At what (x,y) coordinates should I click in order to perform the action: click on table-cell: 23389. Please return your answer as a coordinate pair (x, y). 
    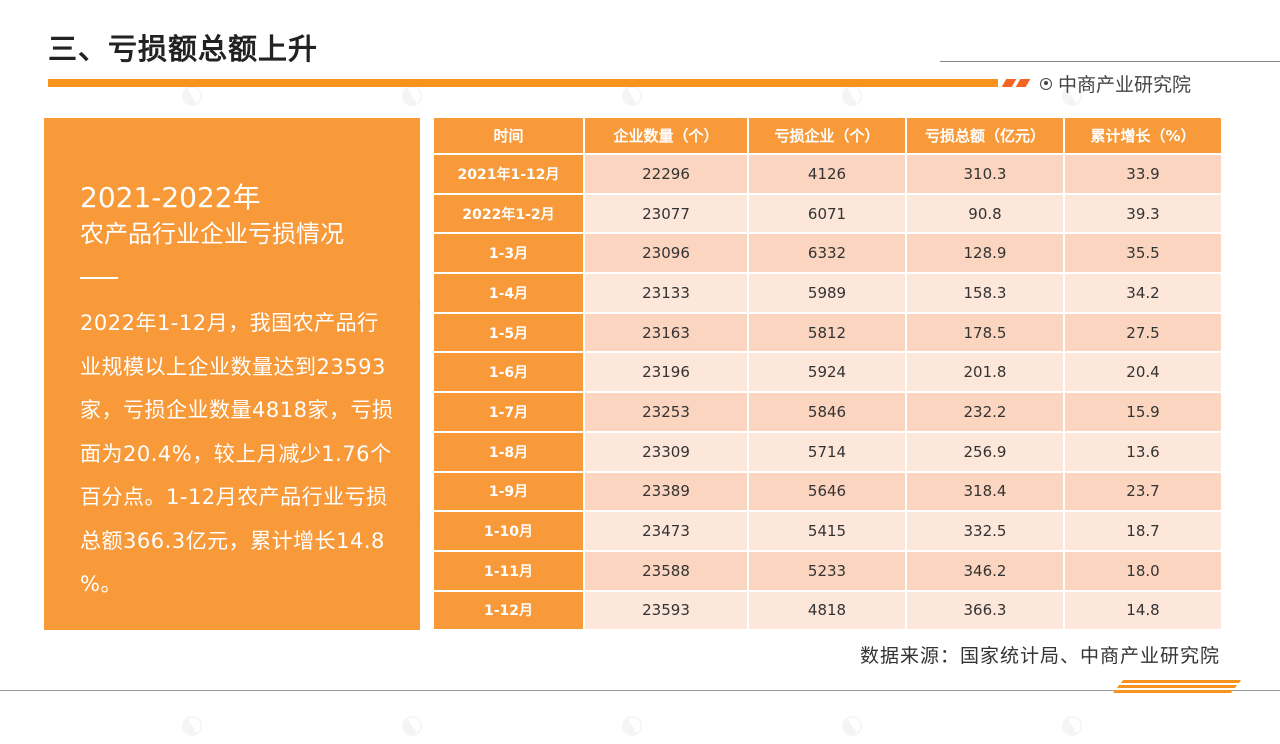
    Looking at the image, I should click on (666, 492).